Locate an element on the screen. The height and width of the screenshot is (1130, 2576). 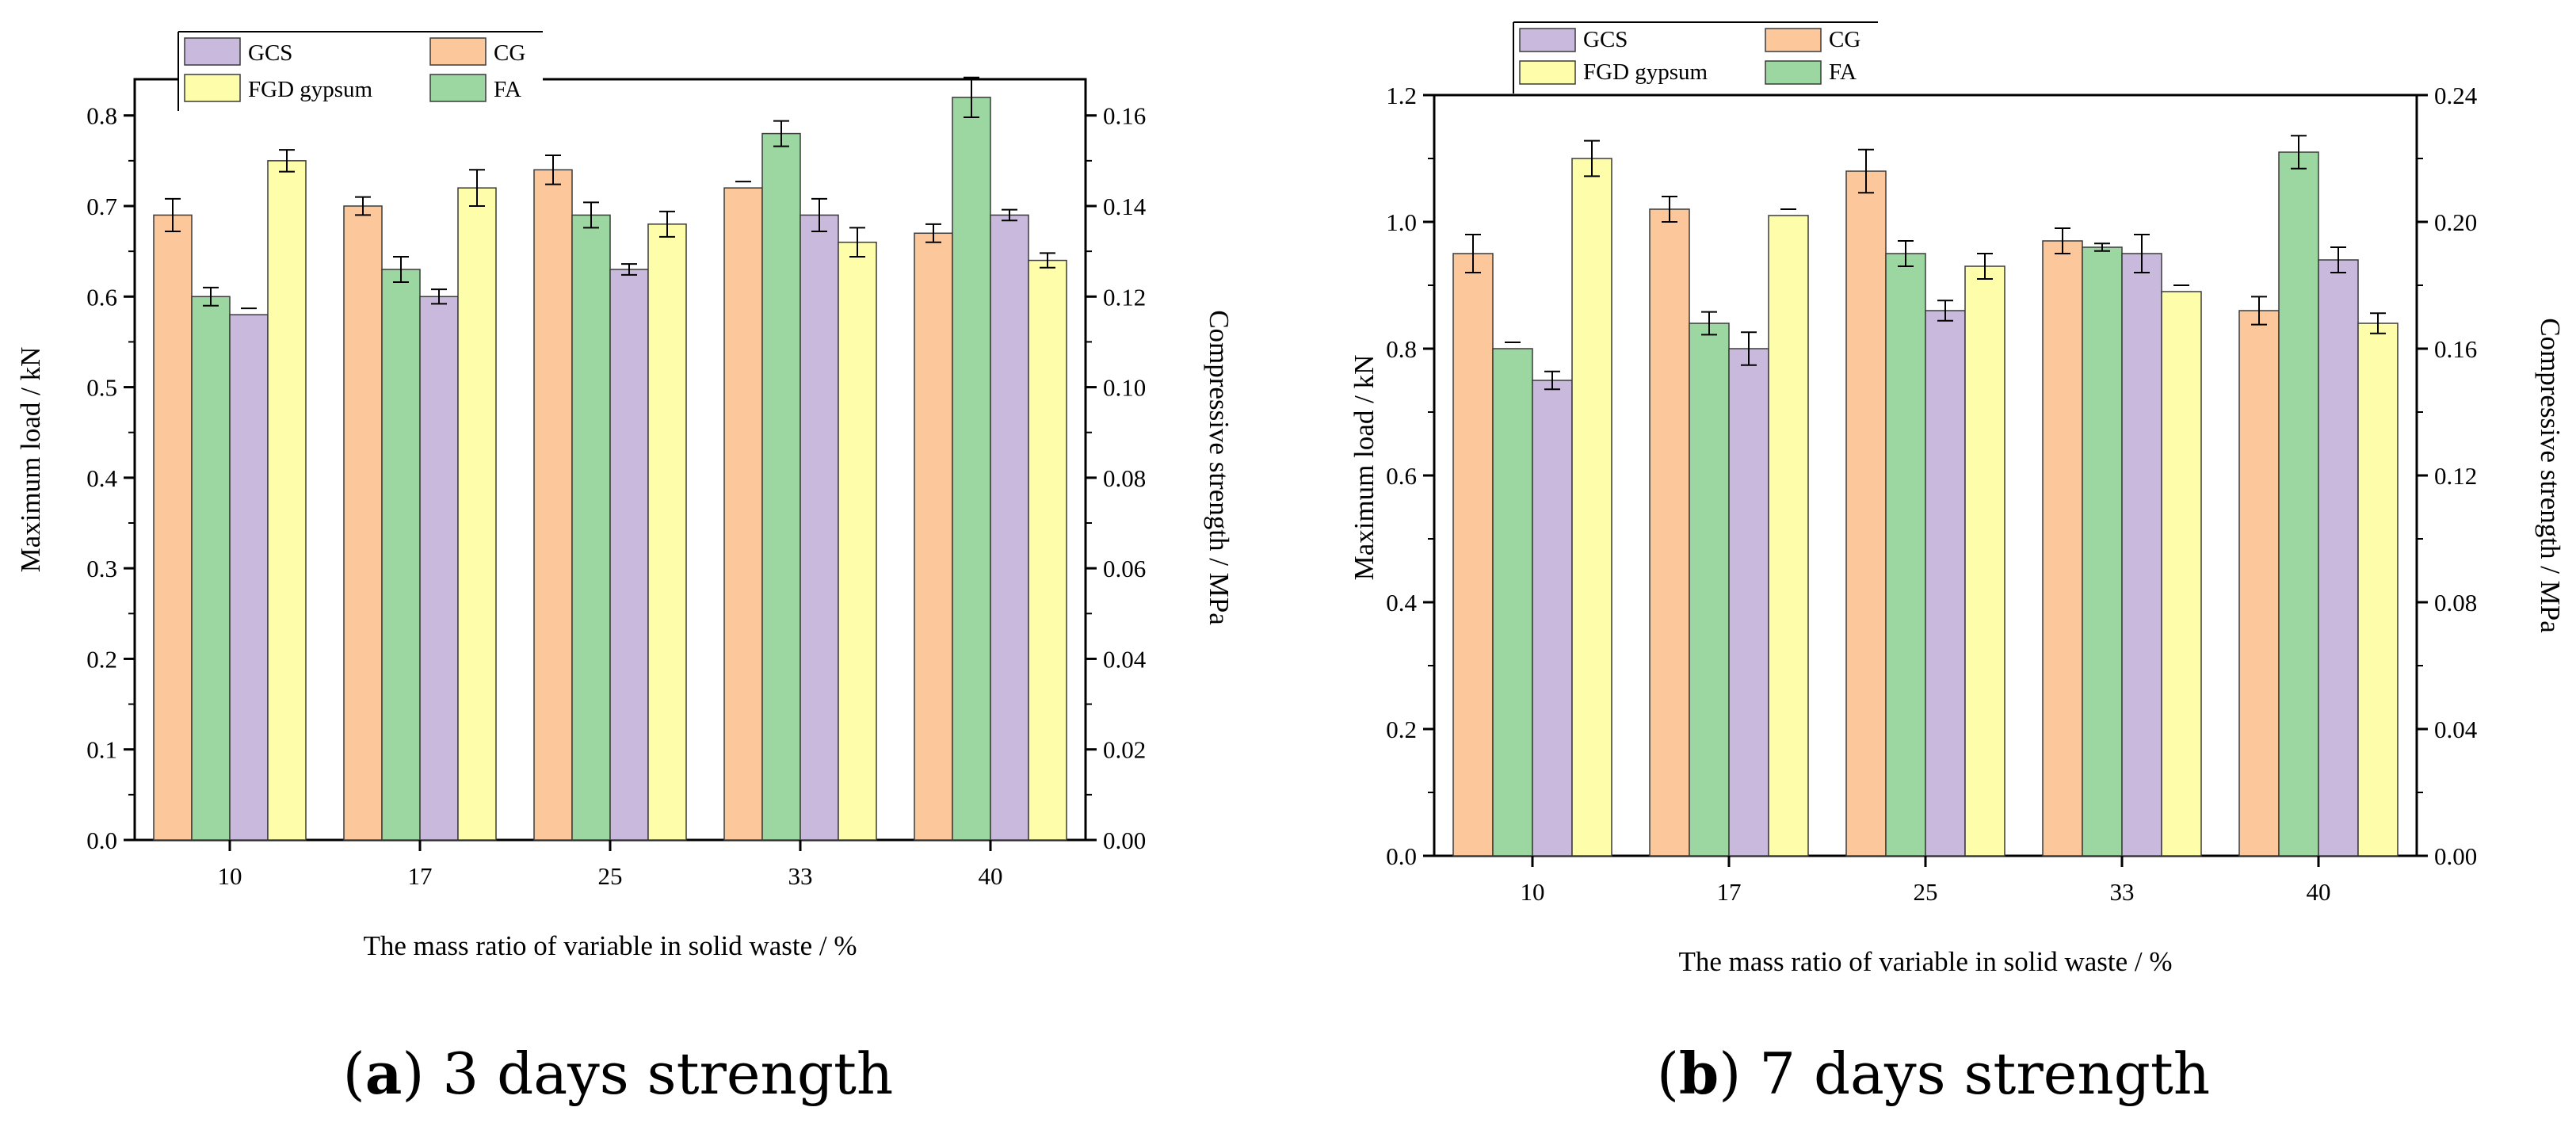
y-tick-label: 0.3 is located at coordinates (101, 568).